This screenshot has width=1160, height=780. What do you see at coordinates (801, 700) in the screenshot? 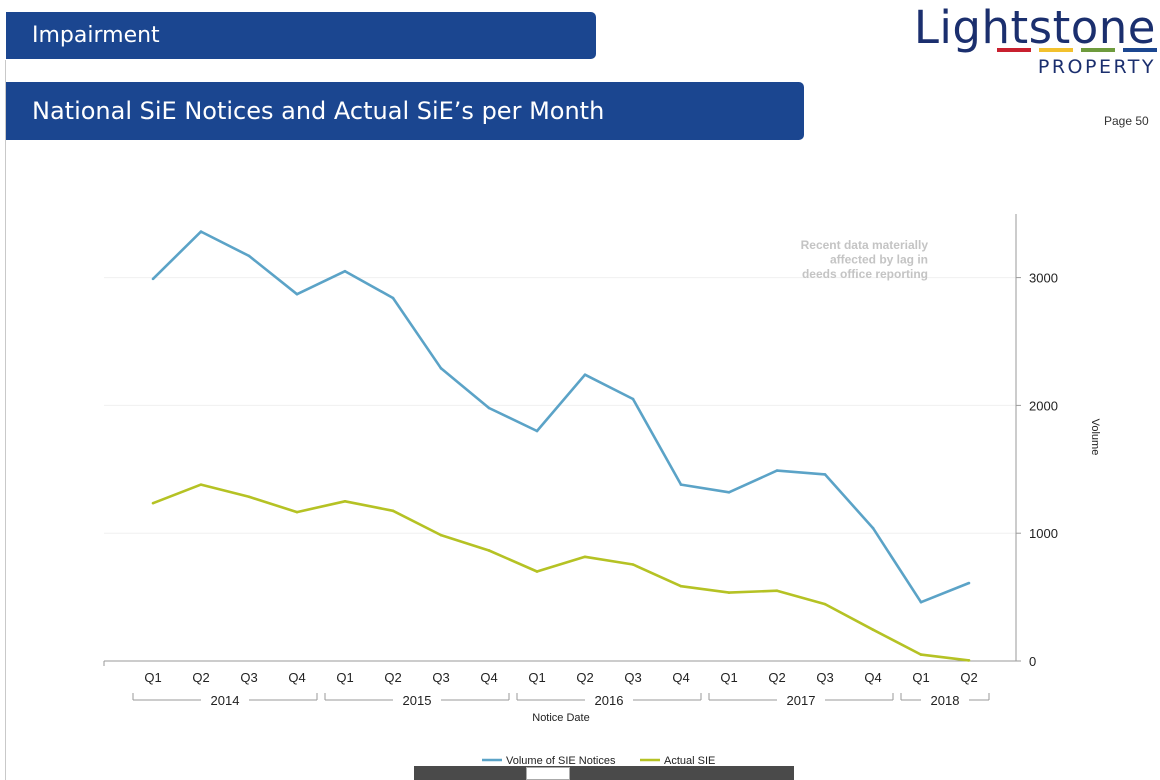
I see `year-label: 2017` at bounding box center [801, 700].